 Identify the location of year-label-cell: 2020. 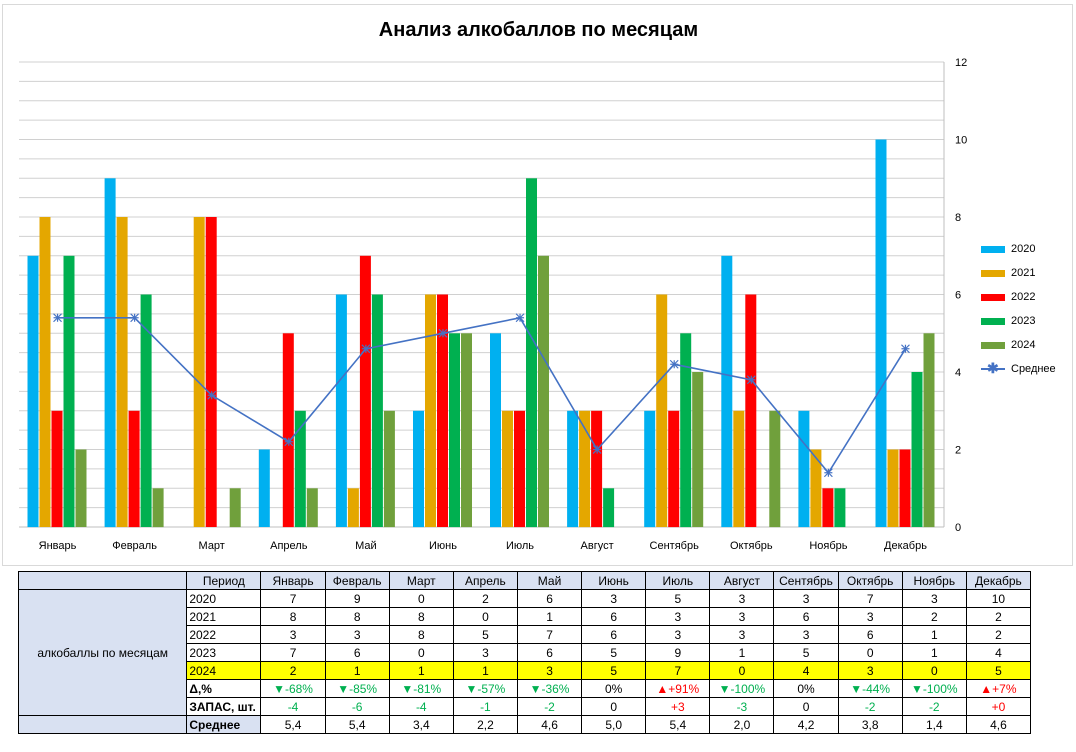
(224, 598).